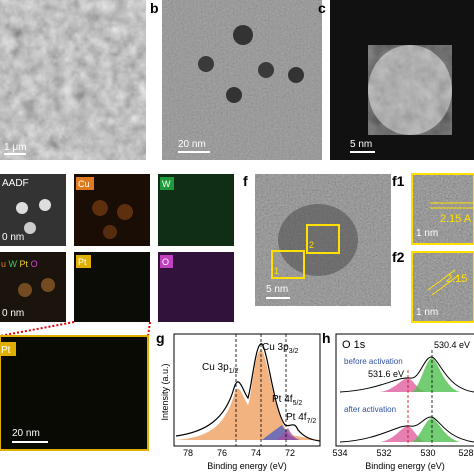 The image size is (474, 474). What do you see at coordinates (322, 8) in the screenshot?
I see `panel-label: c` at bounding box center [322, 8].